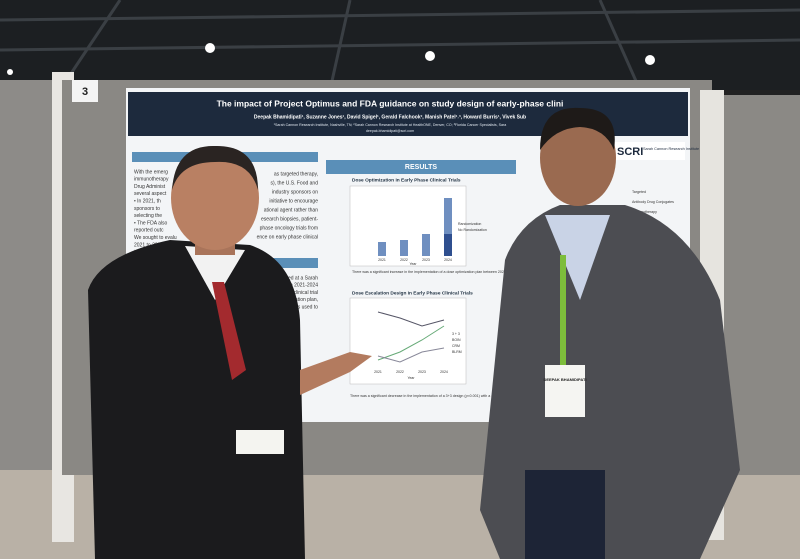 This screenshot has height=559, width=800. What do you see at coordinates (289, 228) in the screenshot?
I see `intro-line: phase oncology trials from` at bounding box center [289, 228].